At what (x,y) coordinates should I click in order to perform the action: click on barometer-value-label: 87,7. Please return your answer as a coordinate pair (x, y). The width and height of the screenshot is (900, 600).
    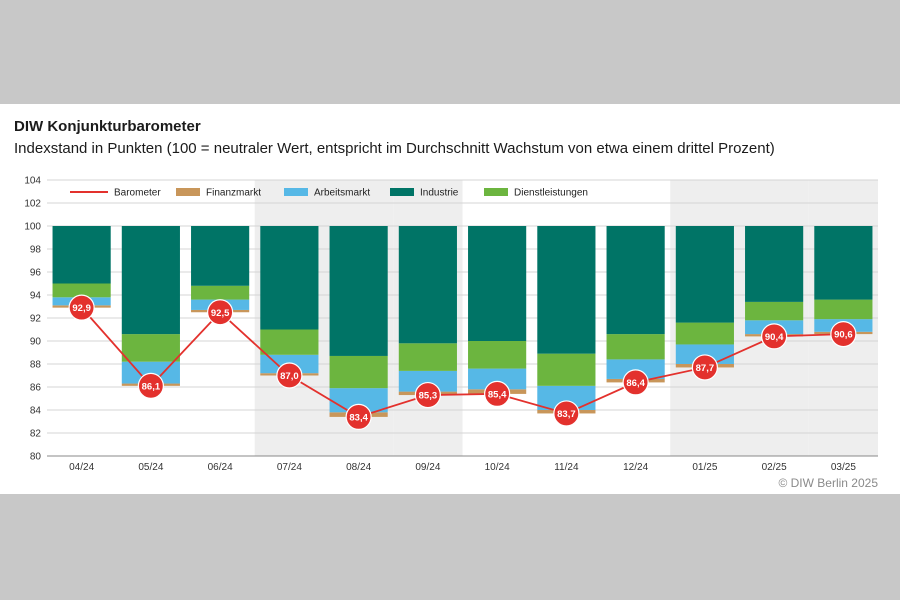
    Looking at the image, I should click on (705, 368).